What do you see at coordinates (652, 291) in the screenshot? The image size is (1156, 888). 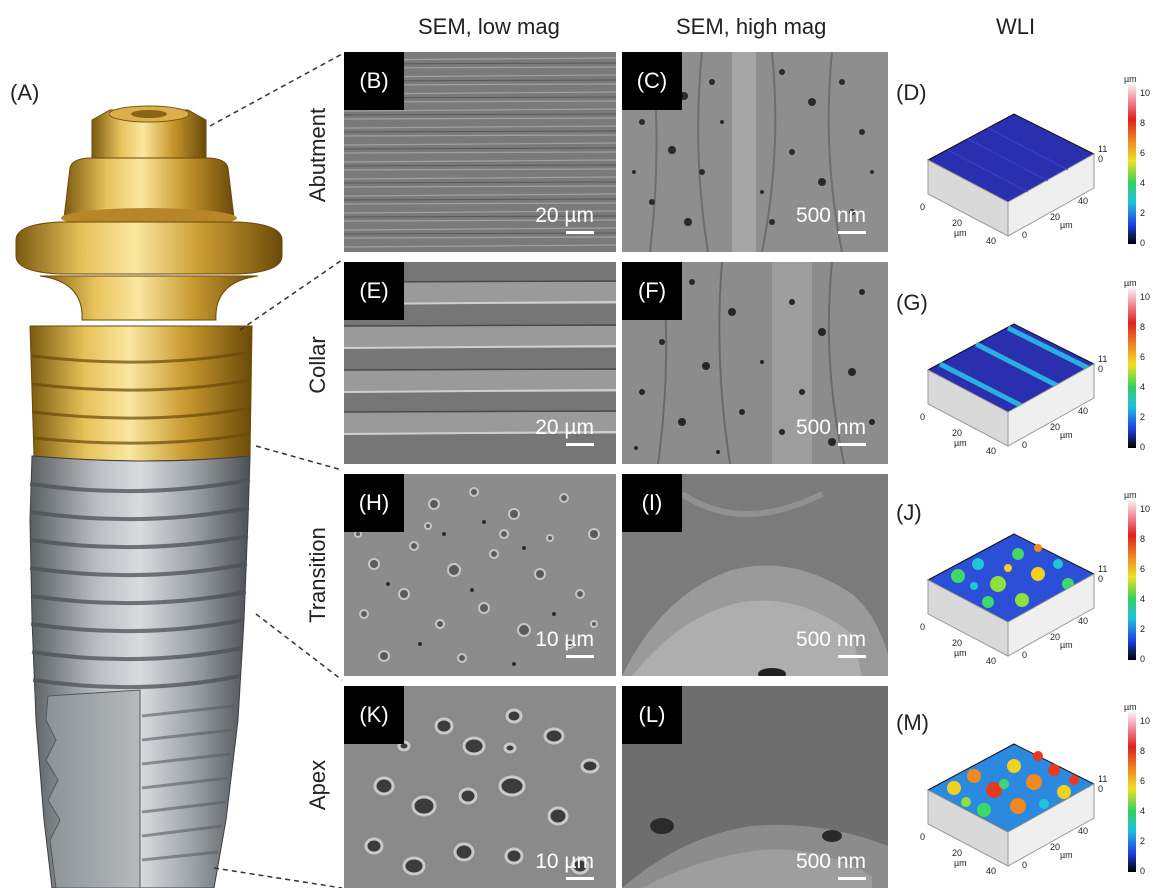 I see `panel-tag-f: (F)` at bounding box center [652, 291].